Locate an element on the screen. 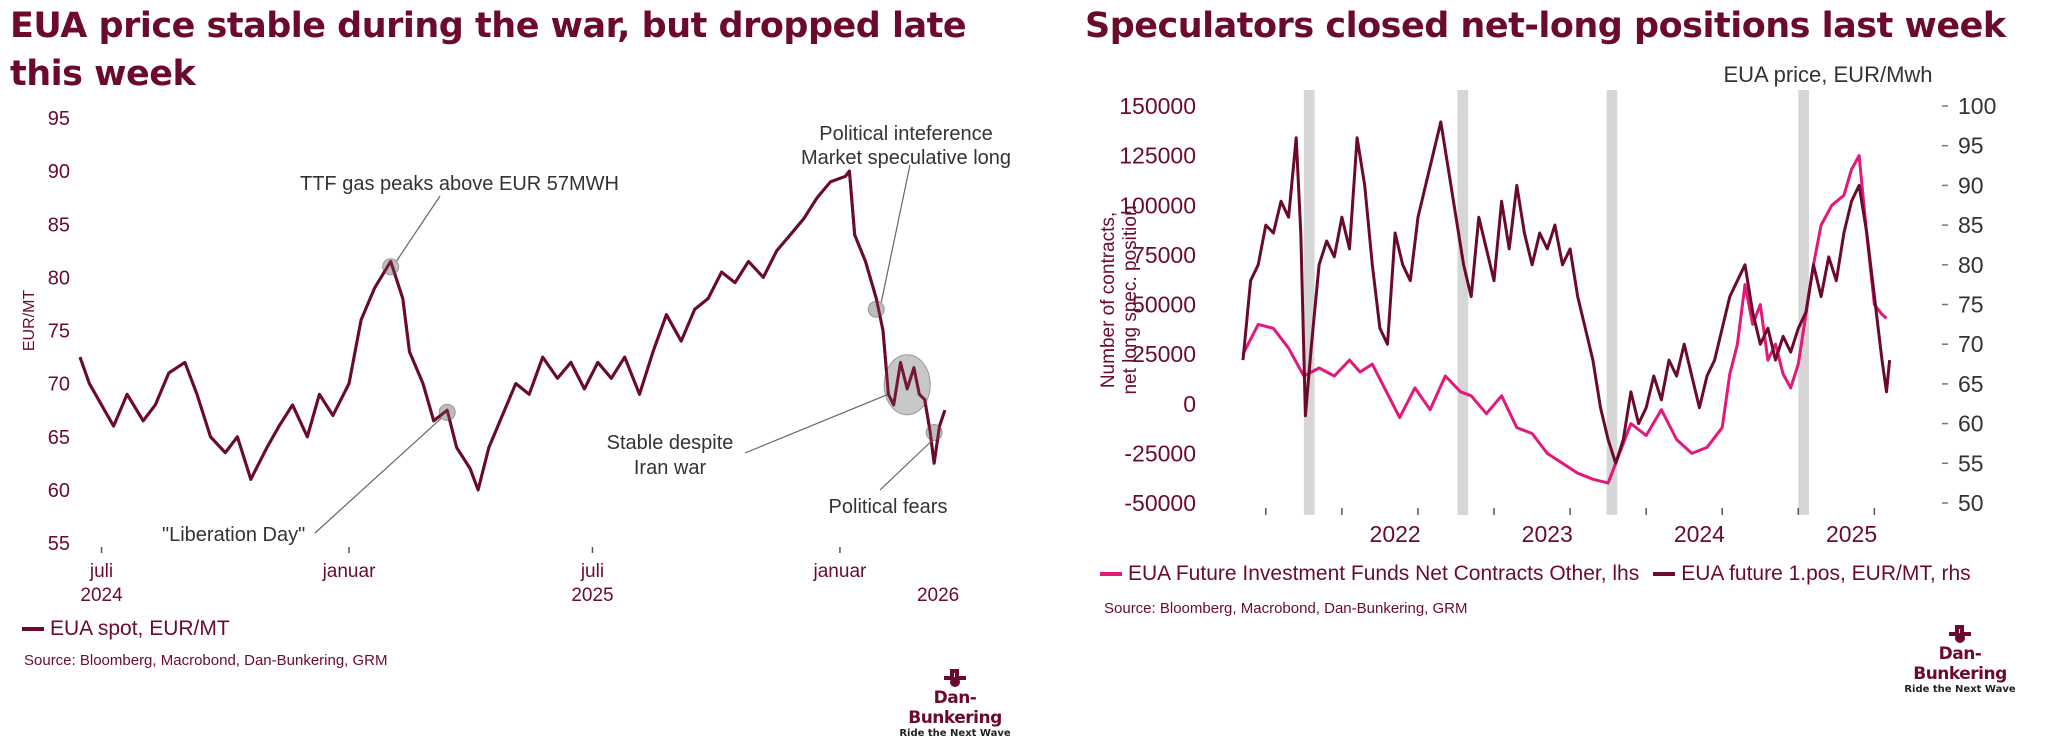 The height and width of the screenshot is (740, 2072). right-y2tick-label: 90 is located at coordinates (1971, 185).